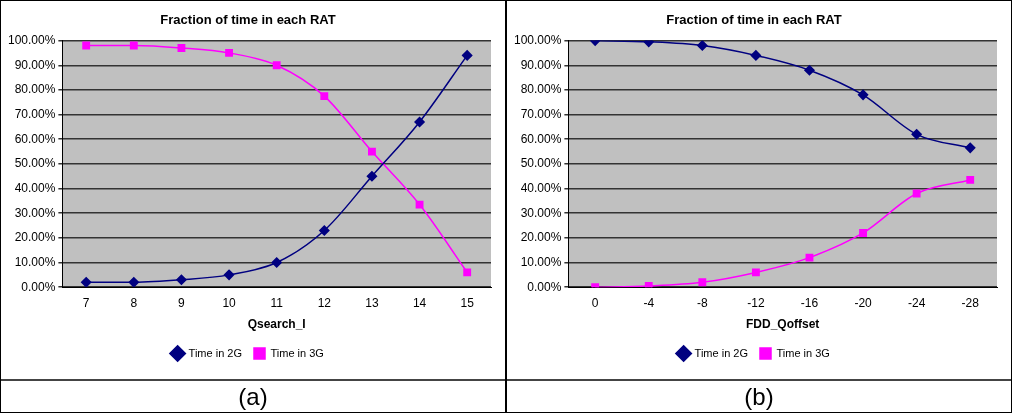 The width and height of the screenshot is (1012, 413). I want to click on x-tick-label: 10, so click(229, 302).